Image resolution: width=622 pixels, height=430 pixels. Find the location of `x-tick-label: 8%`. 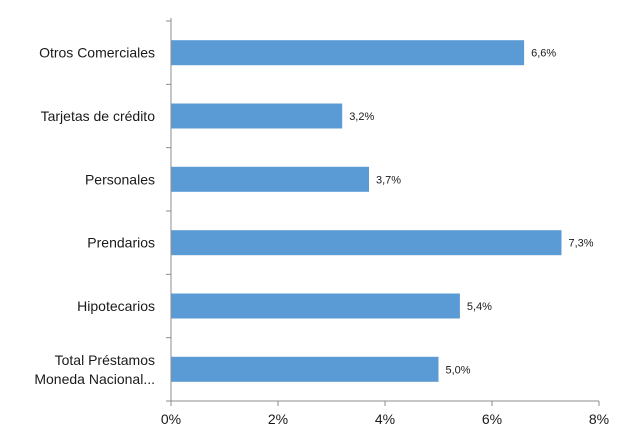

x-tick-label: 8% is located at coordinates (599, 419).